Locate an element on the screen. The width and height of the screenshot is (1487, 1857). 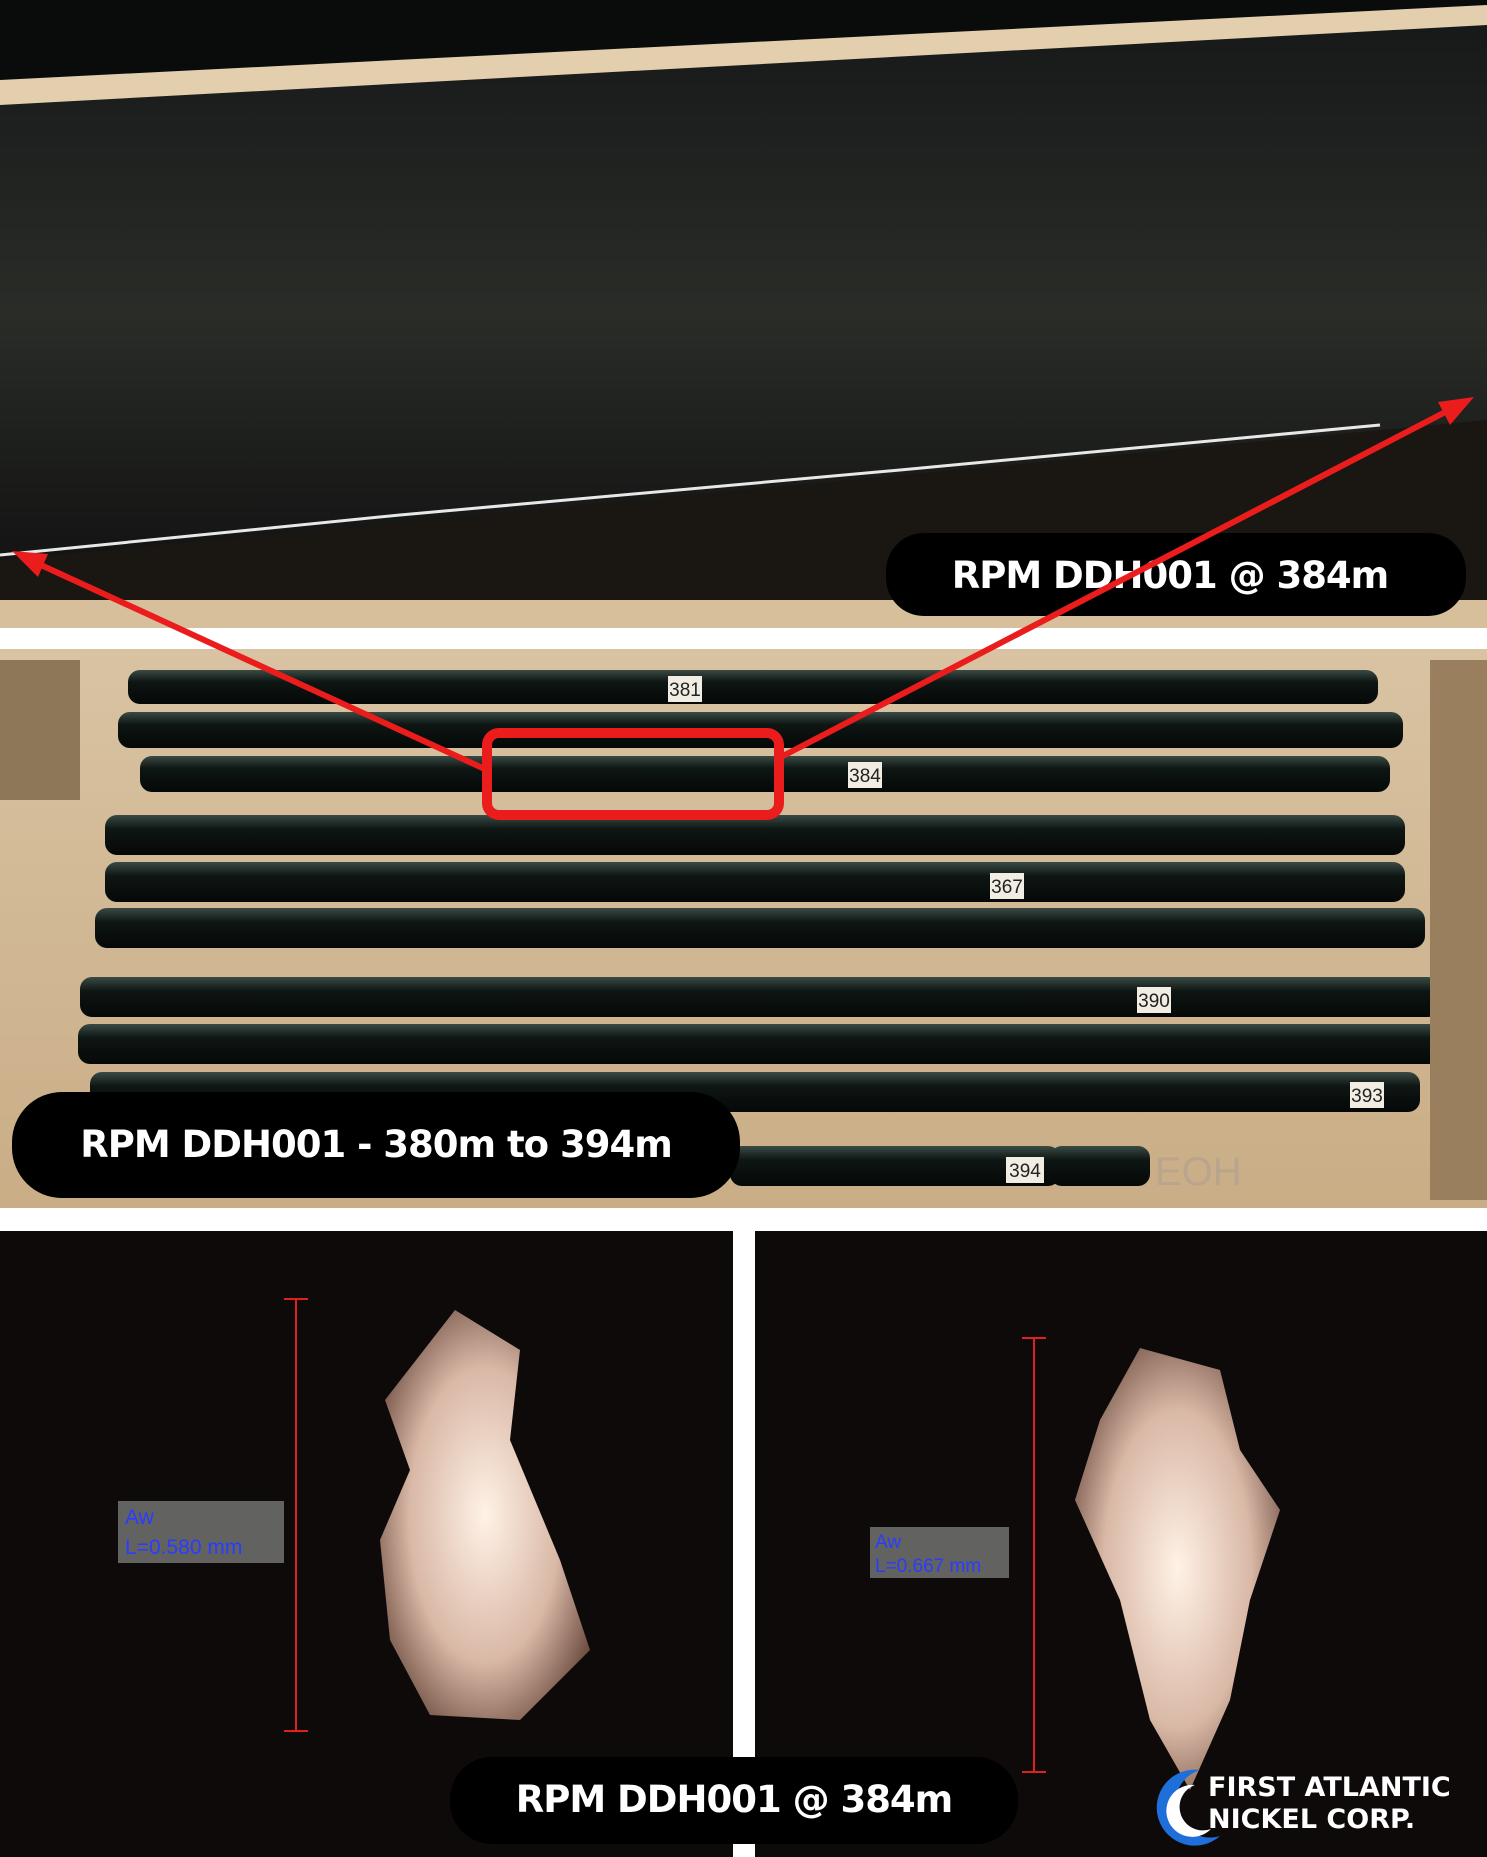
depth-tag: 384 is located at coordinates (865, 776).